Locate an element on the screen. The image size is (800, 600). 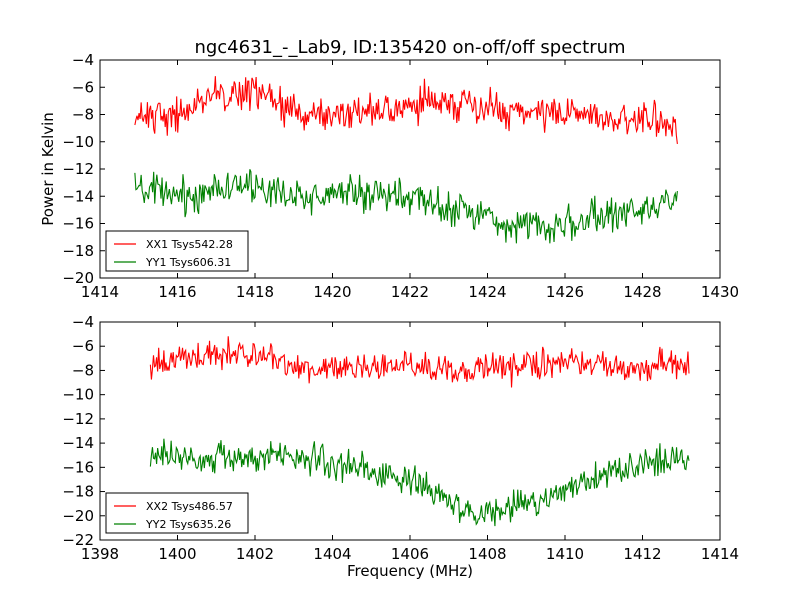
series-line-xx2 is located at coordinates (419, 362).